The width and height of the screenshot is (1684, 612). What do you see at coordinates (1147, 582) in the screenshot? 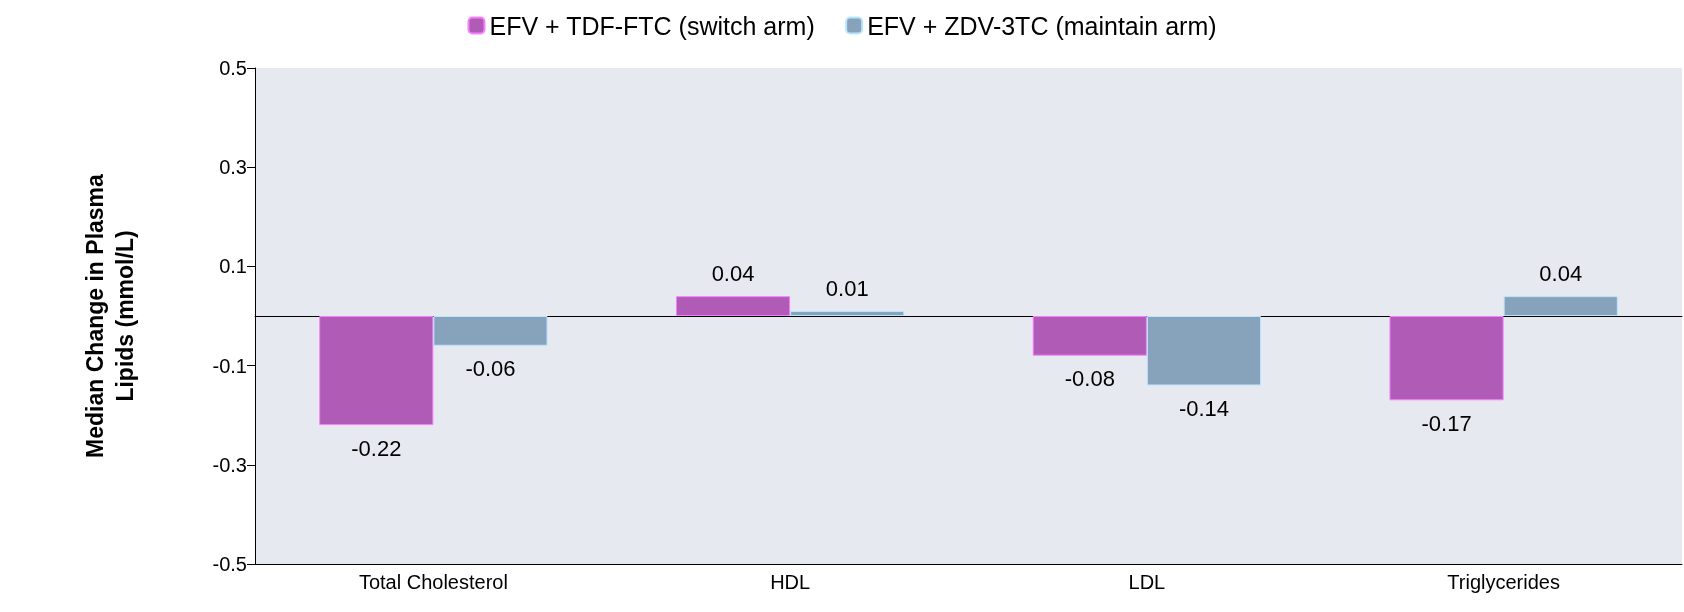
I see `x-tick-label: LDL` at bounding box center [1147, 582].